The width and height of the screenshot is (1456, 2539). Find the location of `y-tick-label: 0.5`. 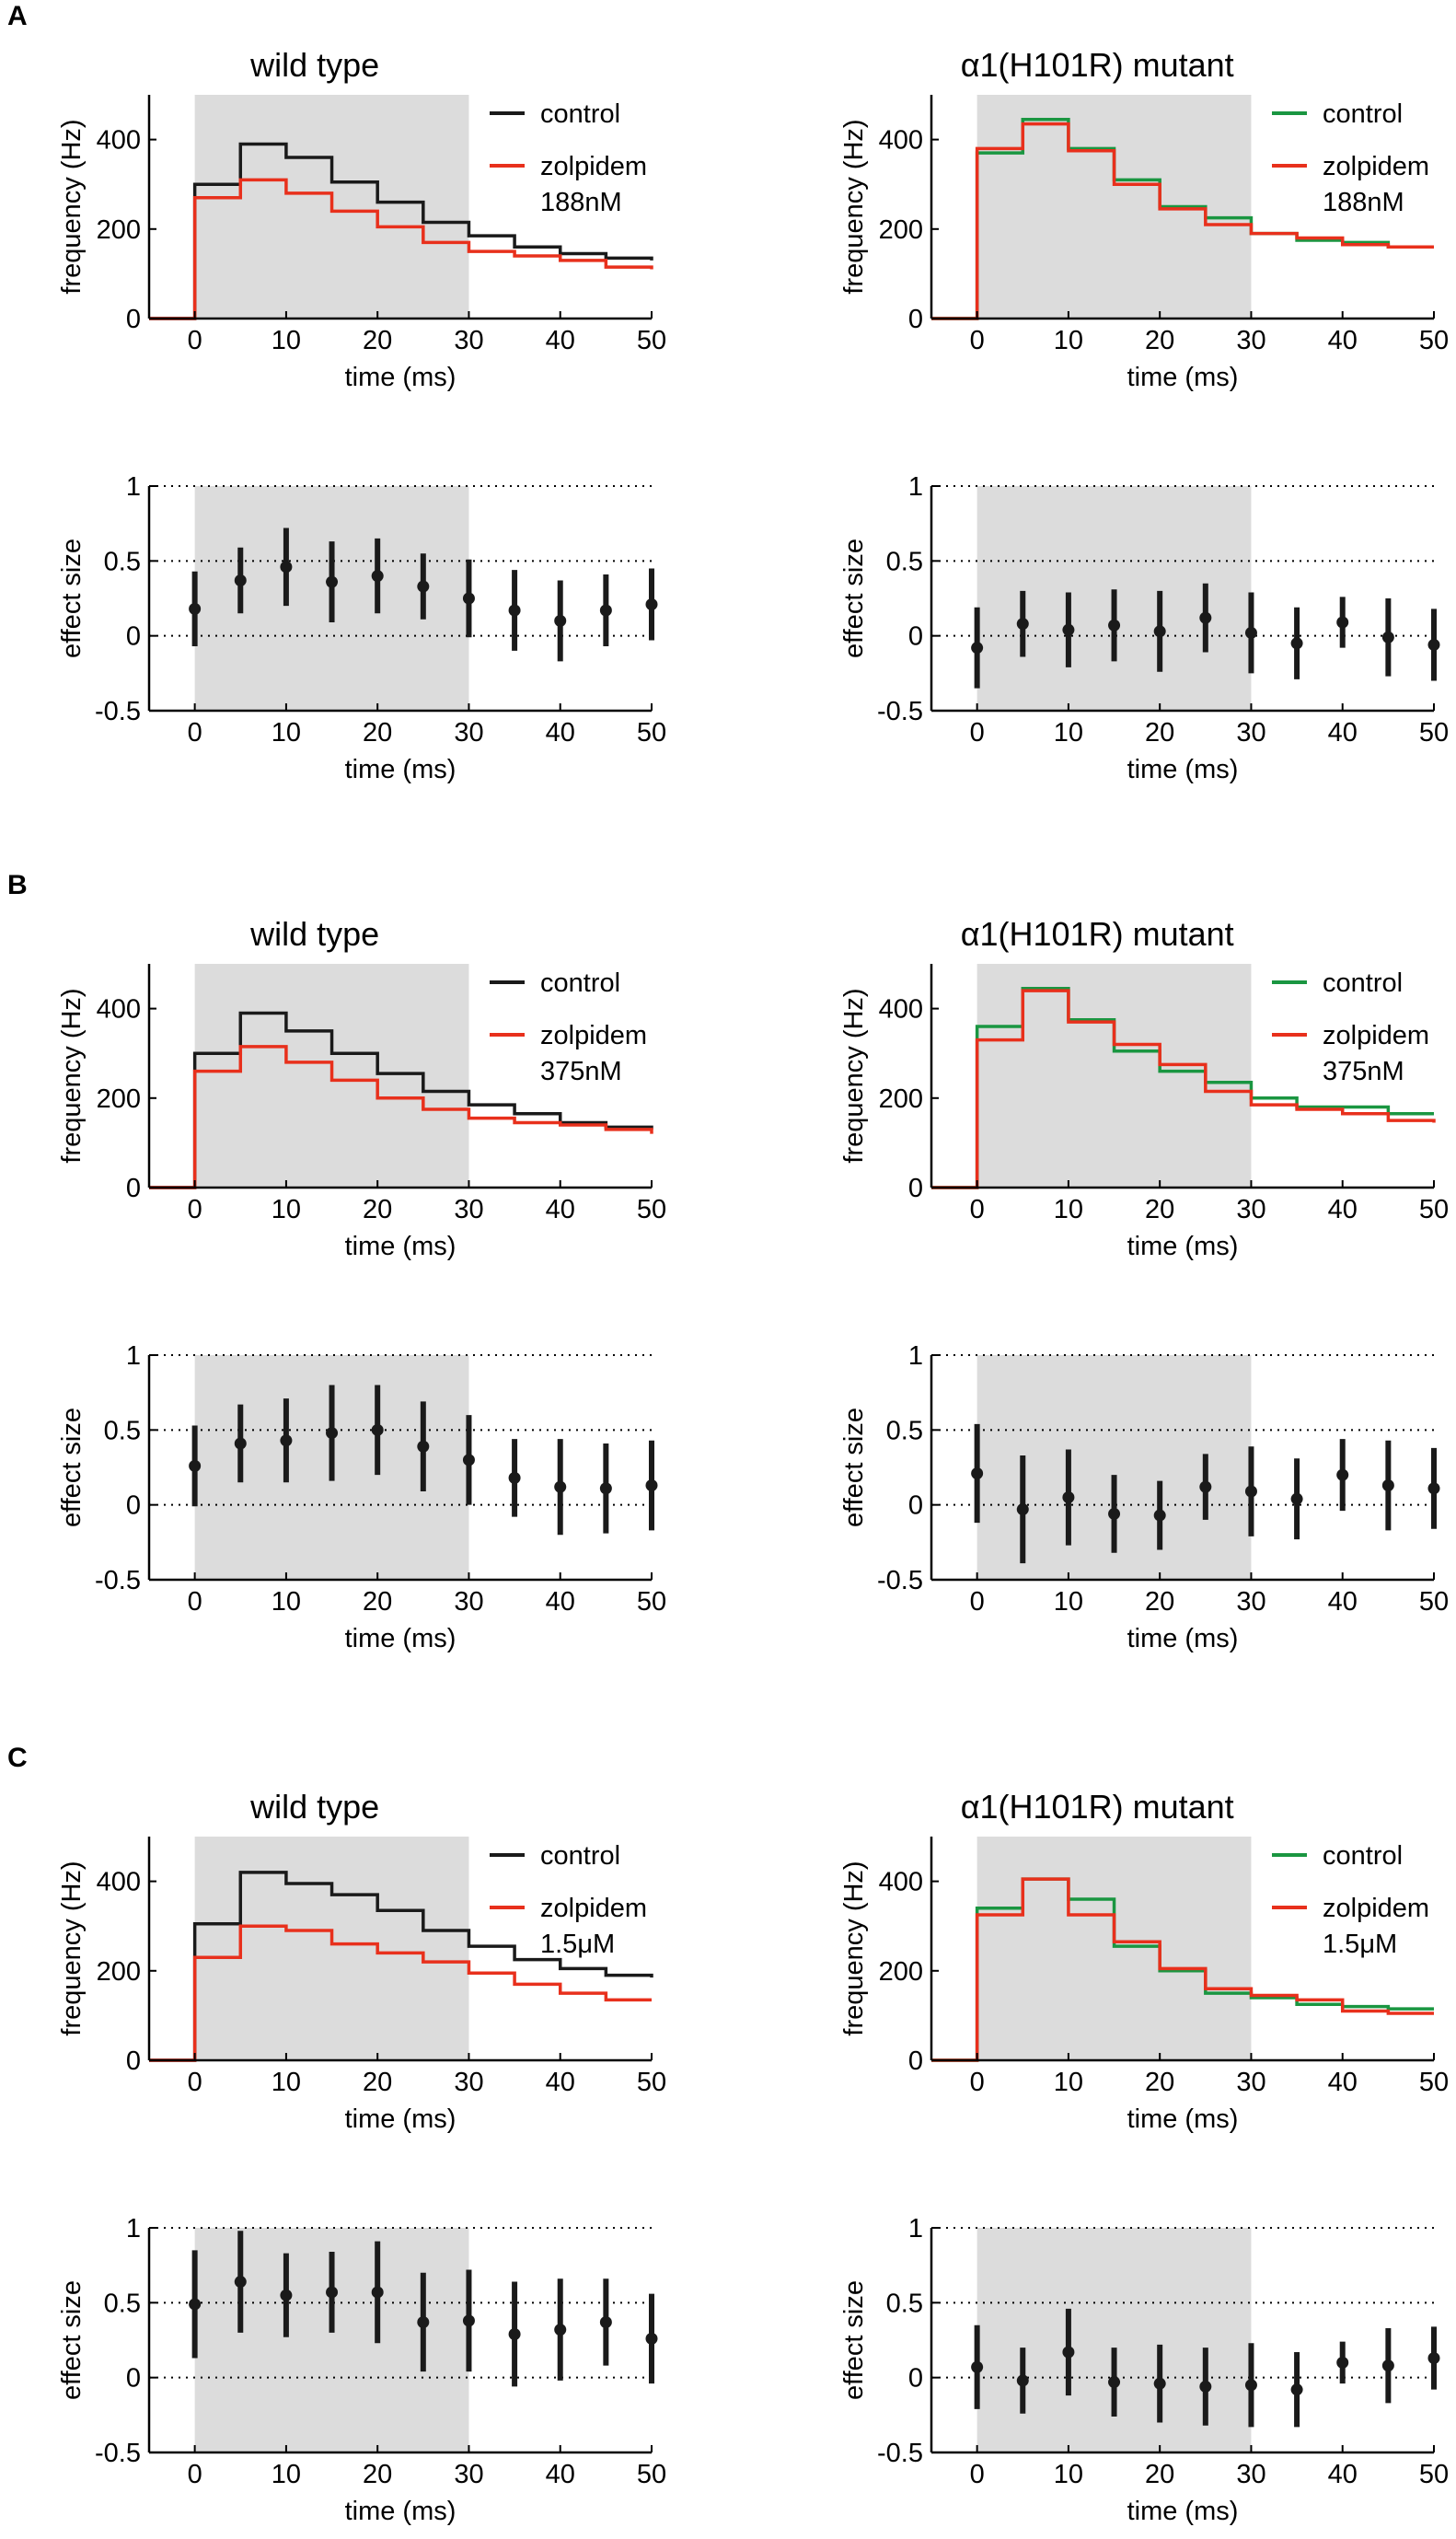

y-tick-label: 0.5 is located at coordinates (904, 2303).